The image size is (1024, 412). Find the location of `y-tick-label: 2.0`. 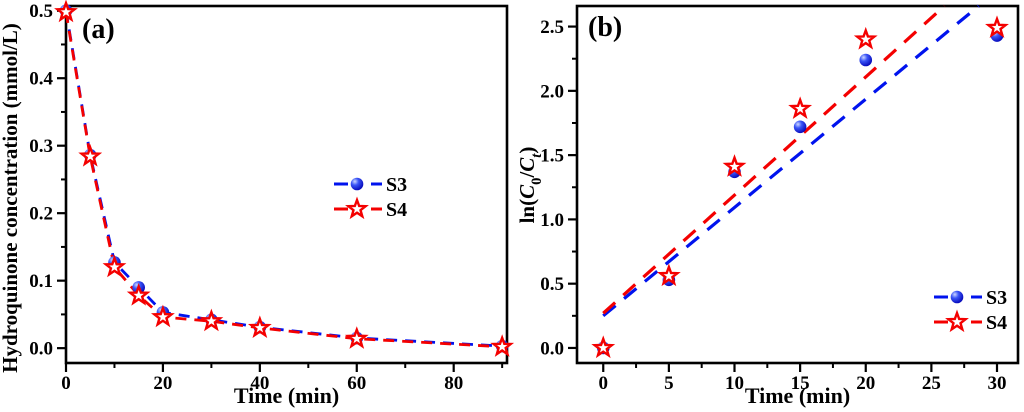

y-tick-label: 2.0 is located at coordinates (552, 91).